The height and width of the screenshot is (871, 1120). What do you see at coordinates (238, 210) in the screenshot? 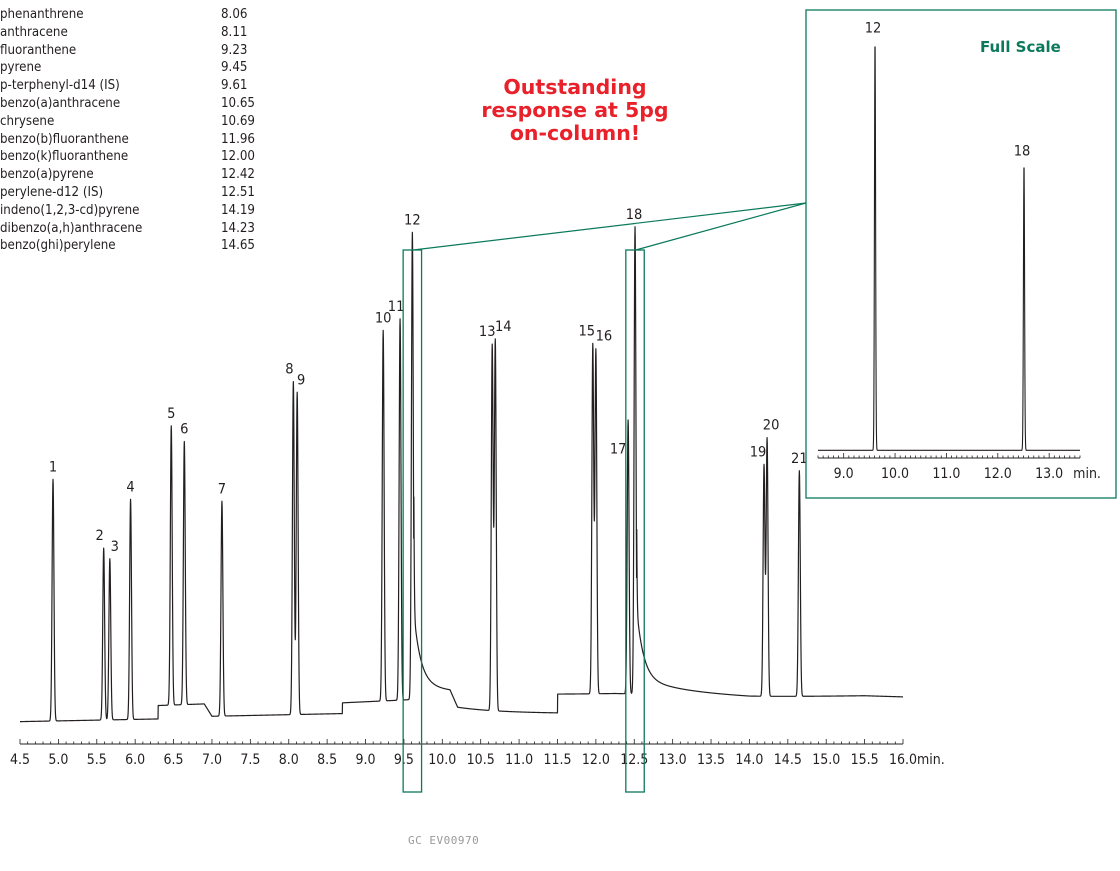
I see `legend-retention-time: 14.19` at bounding box center [238, 210].